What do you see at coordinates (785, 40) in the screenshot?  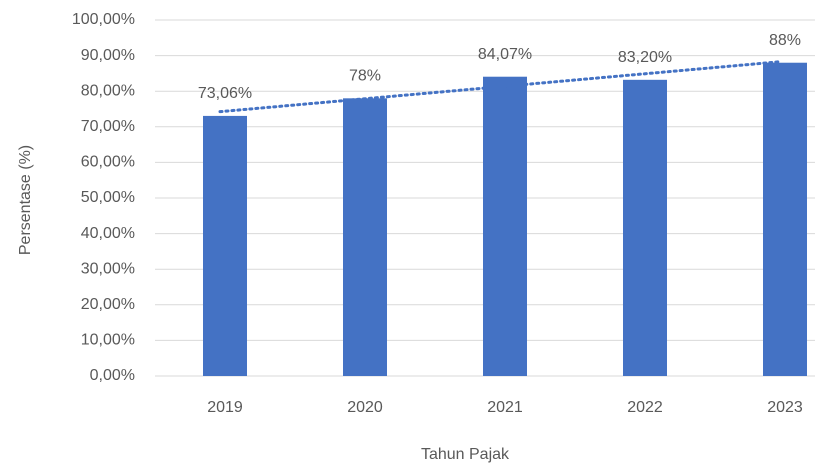 I see `data-label: 88%` at bounding box center [785, 40].